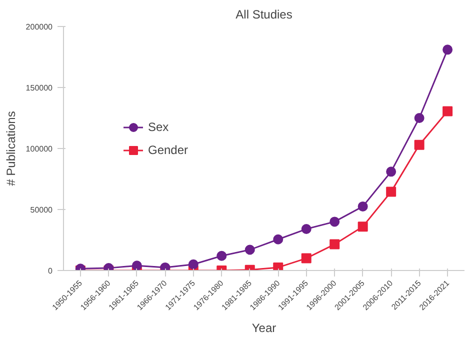  What do you see at coordinates (40, 88) in the screenshot?
I see `y-tick-label: 150000` at bounding box center [40, 88].